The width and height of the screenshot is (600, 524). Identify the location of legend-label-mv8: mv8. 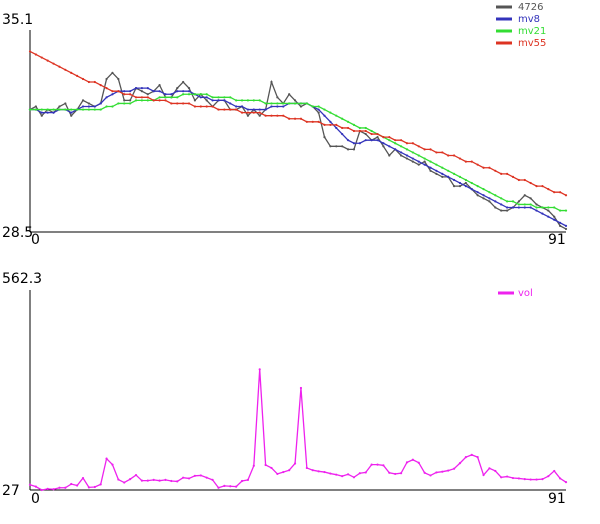
(529, 19).